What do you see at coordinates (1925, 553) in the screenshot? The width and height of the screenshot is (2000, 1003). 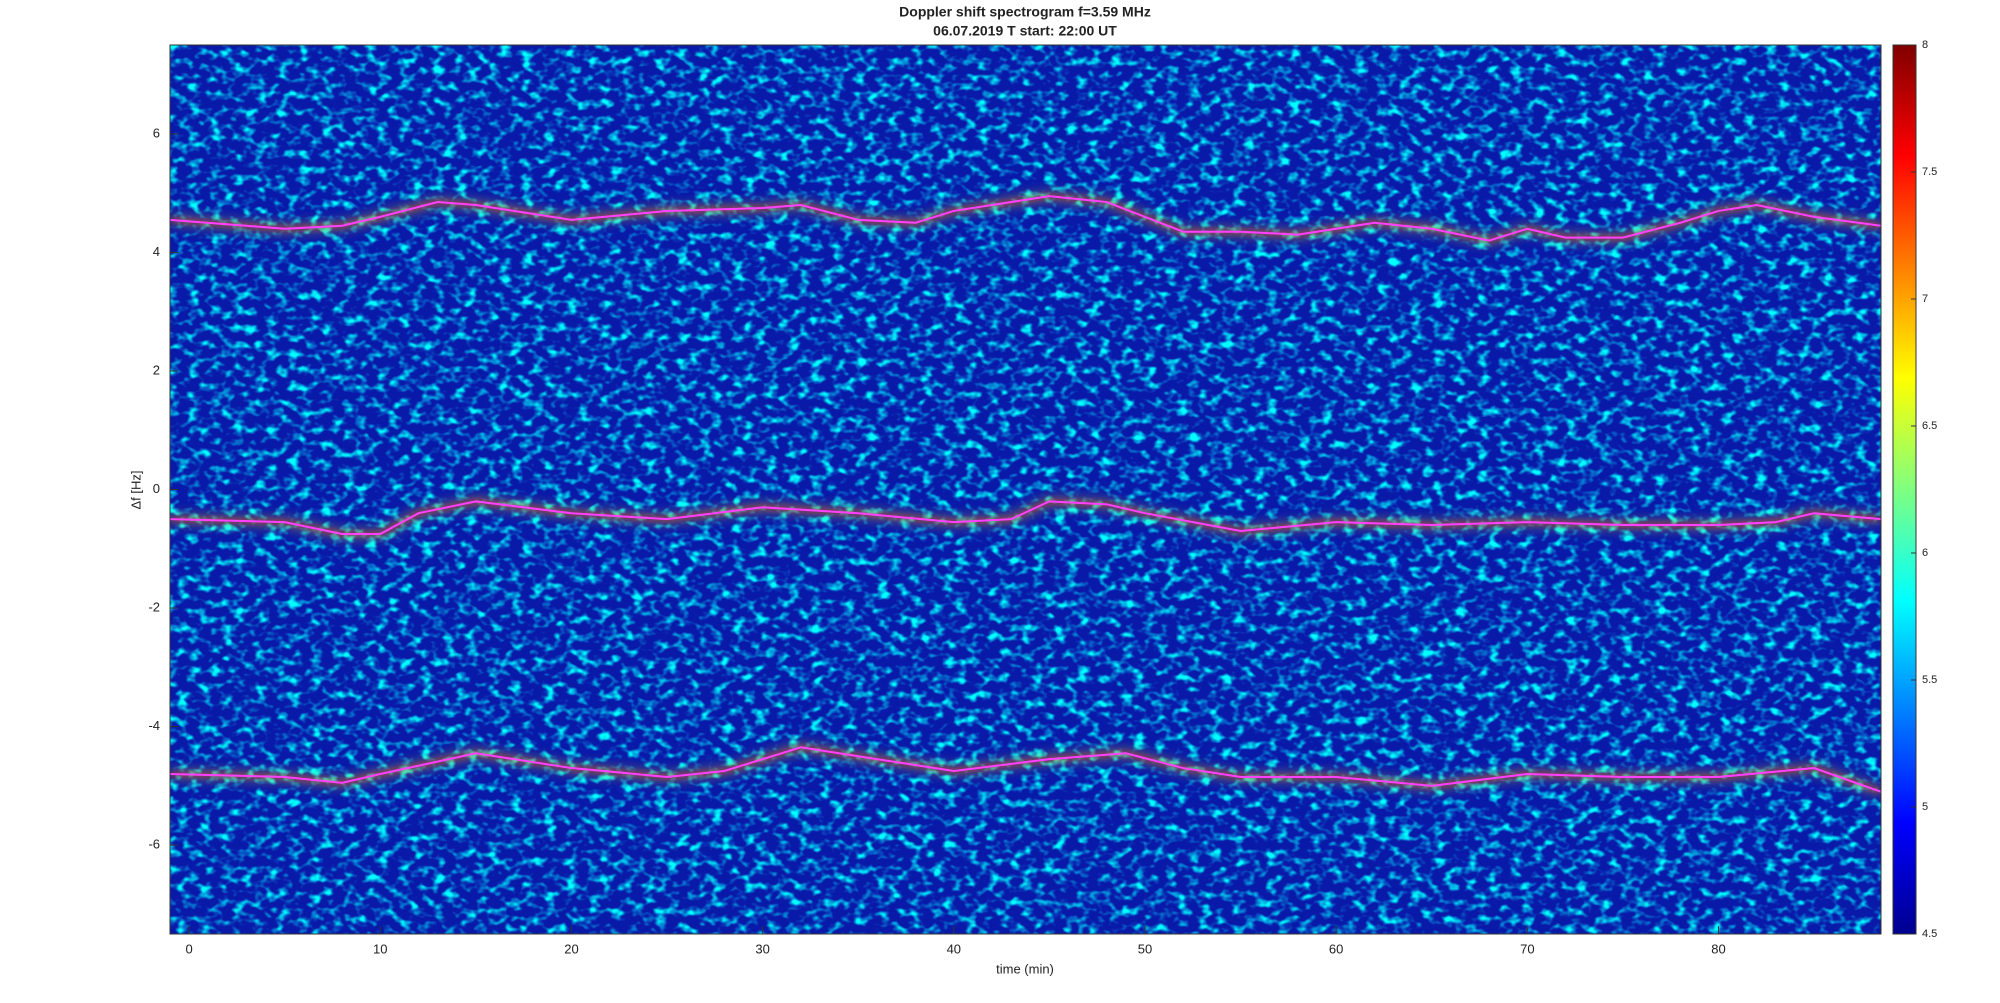 I see `colorbar-tick-label: 6` at bounding box center [1925, 553].